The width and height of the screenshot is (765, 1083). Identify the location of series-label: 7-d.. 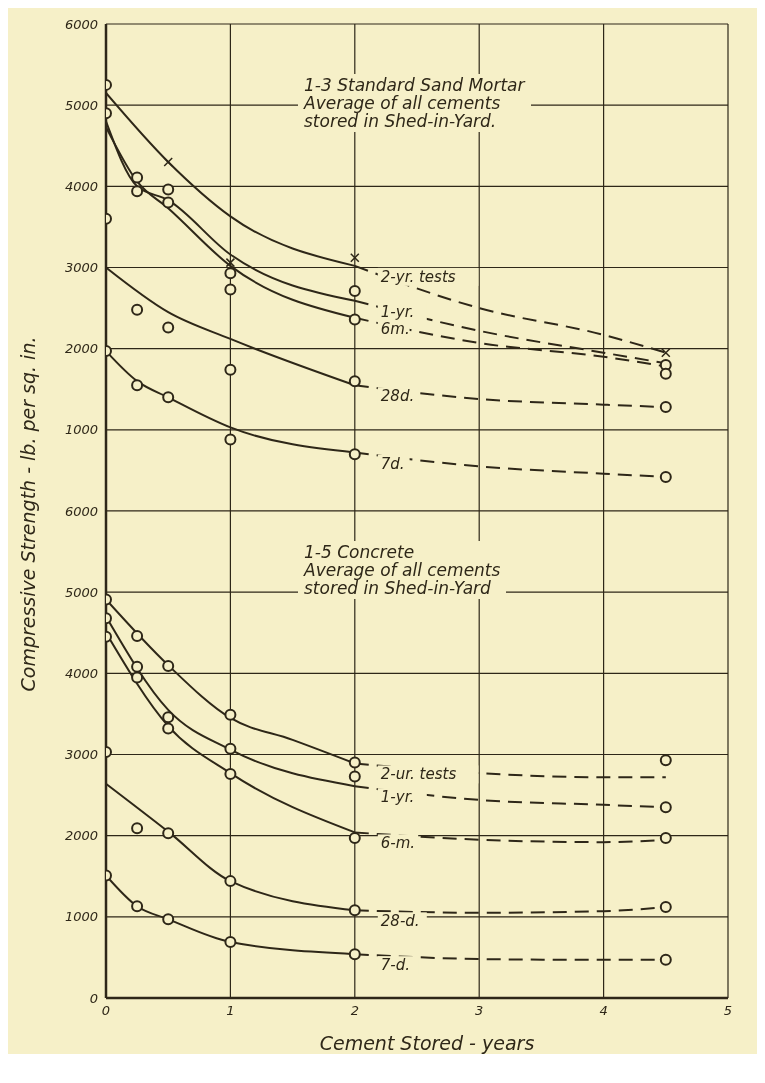
(395, 965).